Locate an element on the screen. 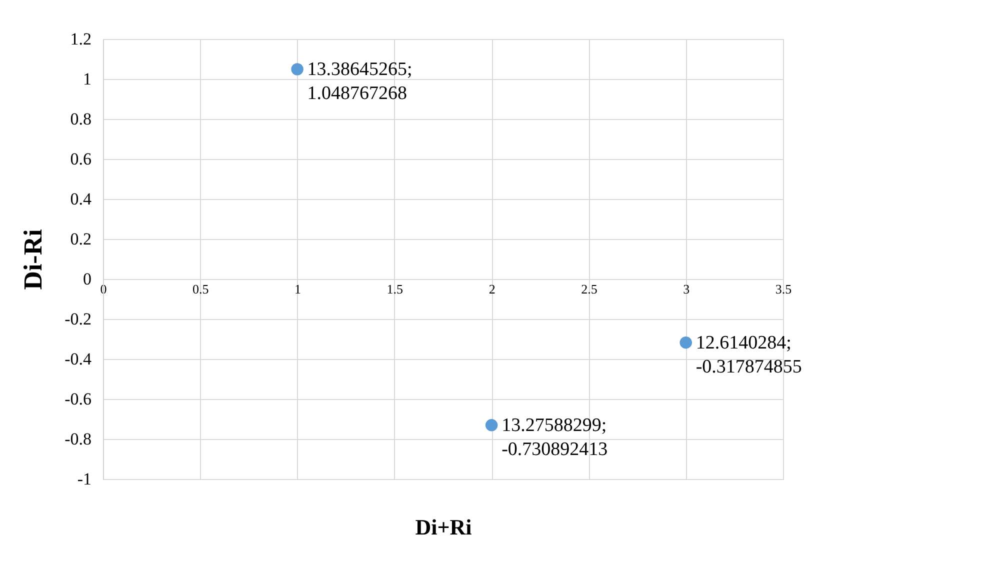  x-tick-label: 3.5 is located at coordinates (783, 289).